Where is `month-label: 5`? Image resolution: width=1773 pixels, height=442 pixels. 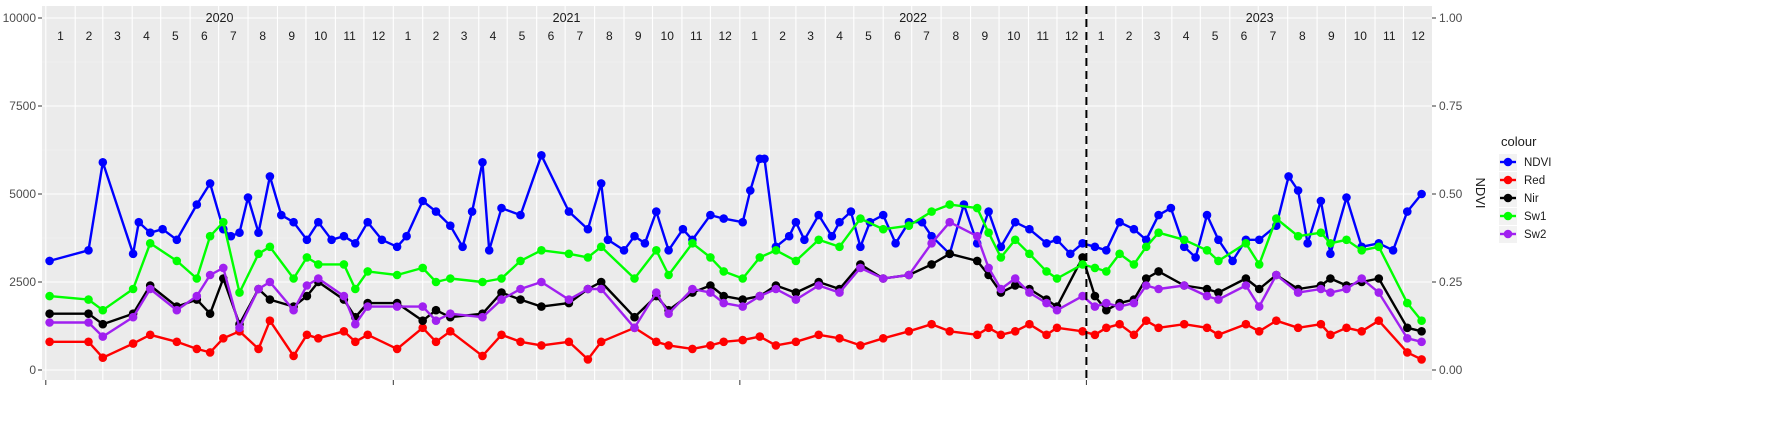
month-label: 5 is located at coordinates (175, 36).